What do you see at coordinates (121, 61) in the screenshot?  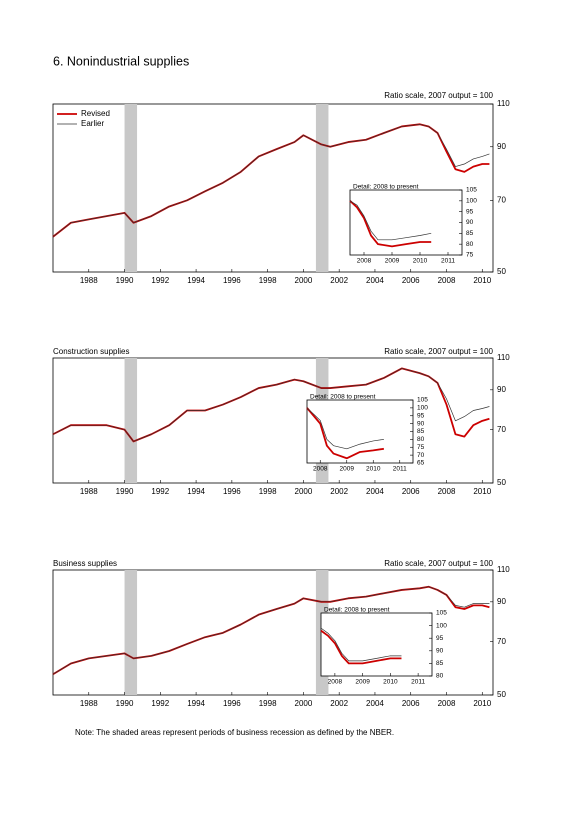 I see `page-title: 6. Nonindustrial supplies` at bounding box center [121, 61].